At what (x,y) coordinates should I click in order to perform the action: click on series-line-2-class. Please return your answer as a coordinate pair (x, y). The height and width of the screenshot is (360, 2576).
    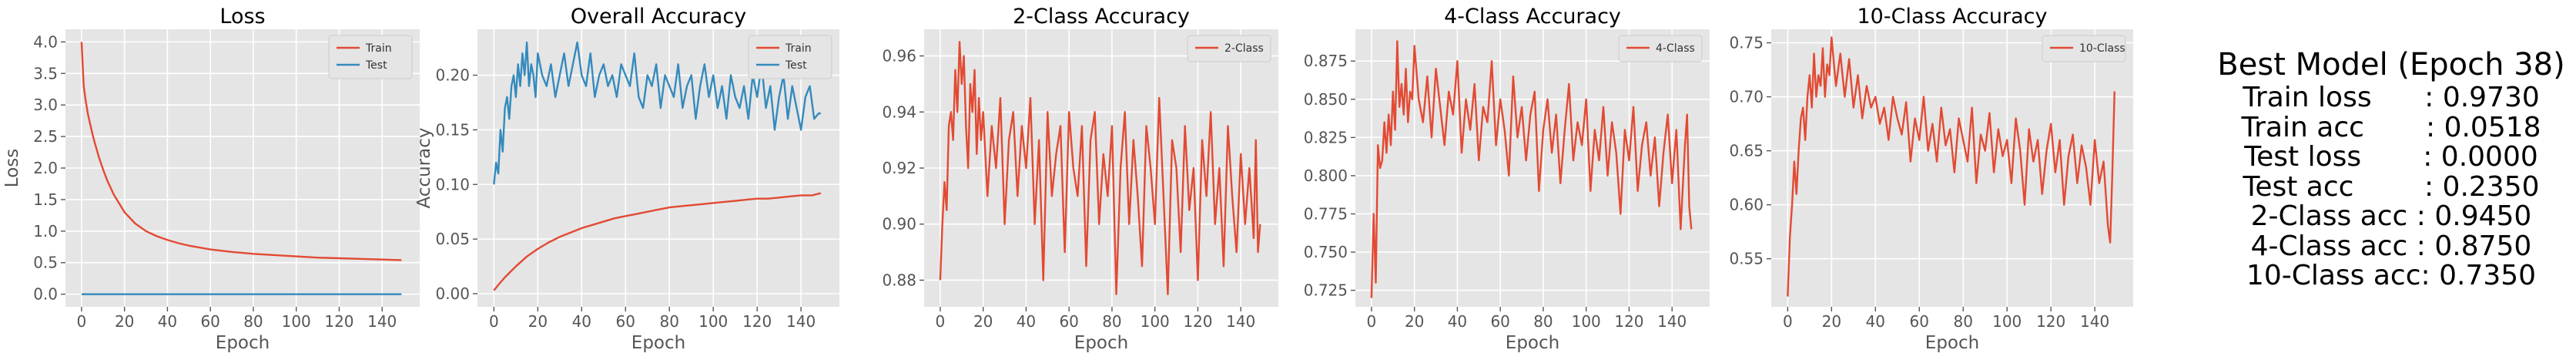
    Looking at the image, I should click on (1100, 168).